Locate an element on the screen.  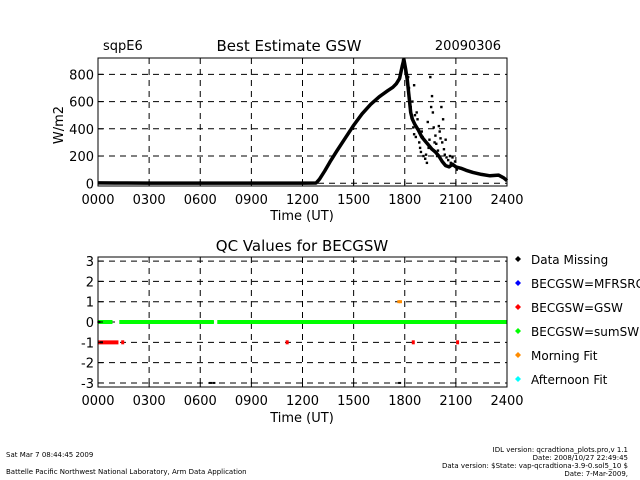
bottom-x-tick-label: 2100 is located at coordinates (455, 401).